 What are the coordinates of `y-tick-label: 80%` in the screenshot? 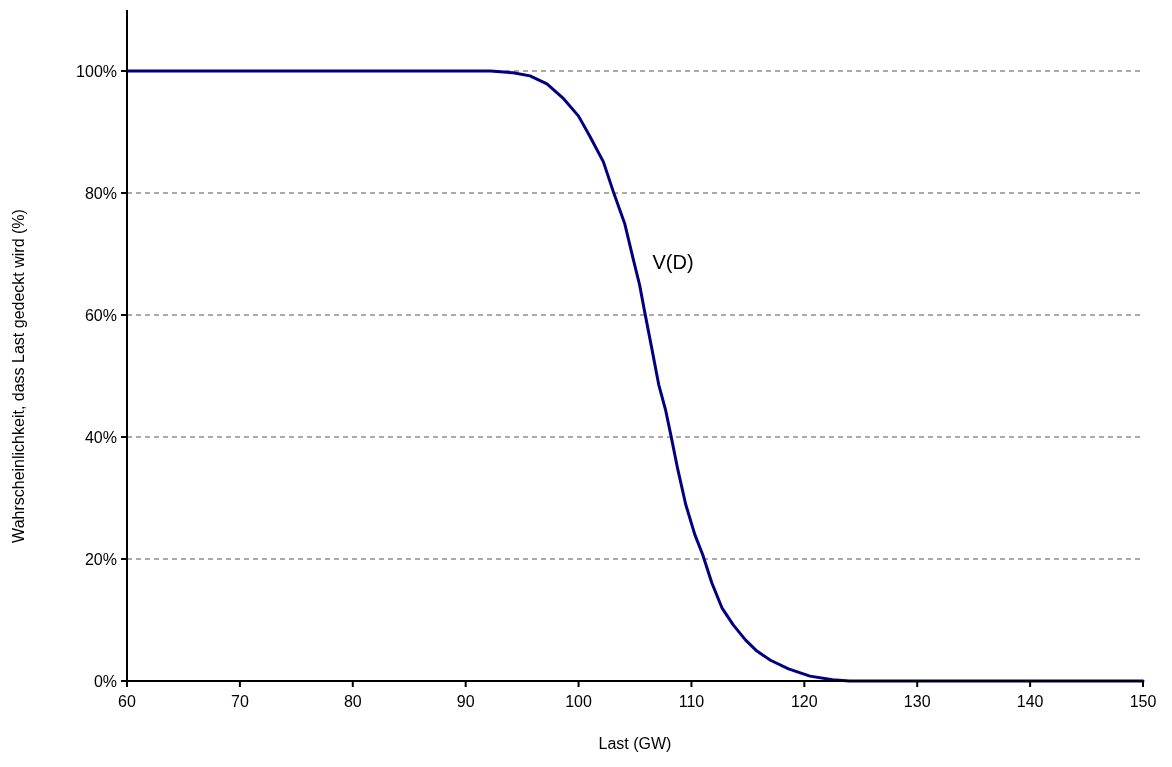 It's located at (100, 193).